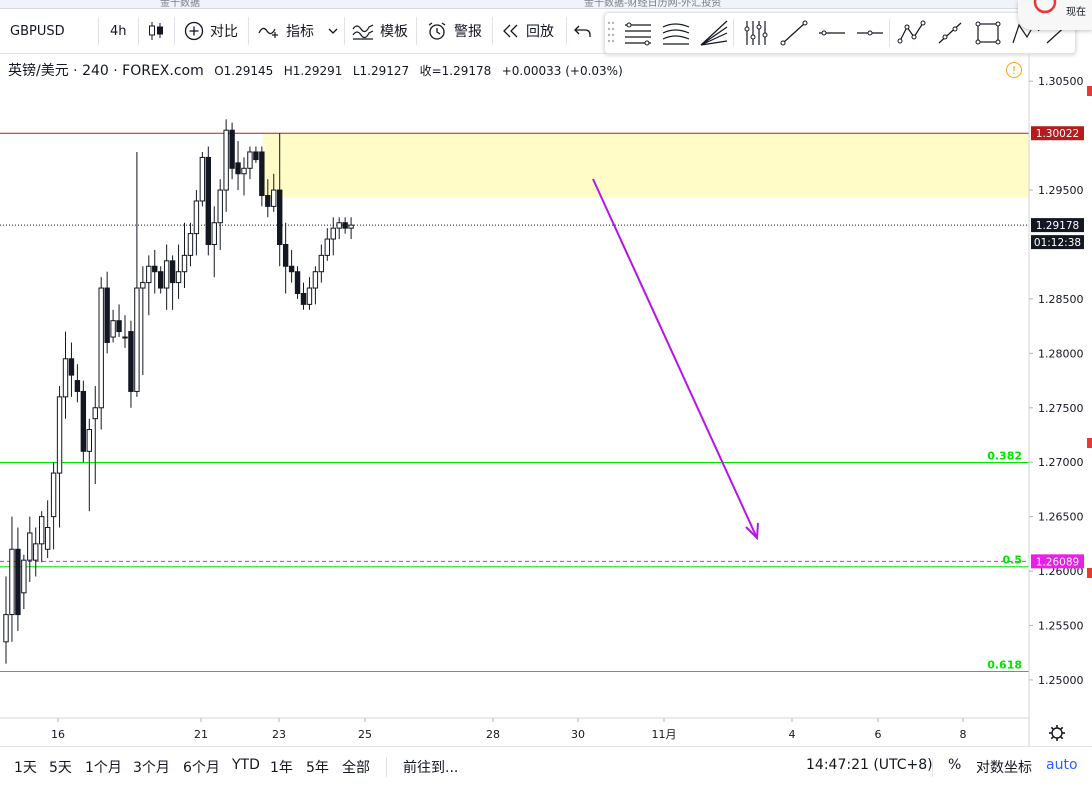 The image size is (1092, 787). What do you see at coordinates (676, 33) in the screenshot?
I see `fib-channel-tool-icon` at bounding box center [676, 33].